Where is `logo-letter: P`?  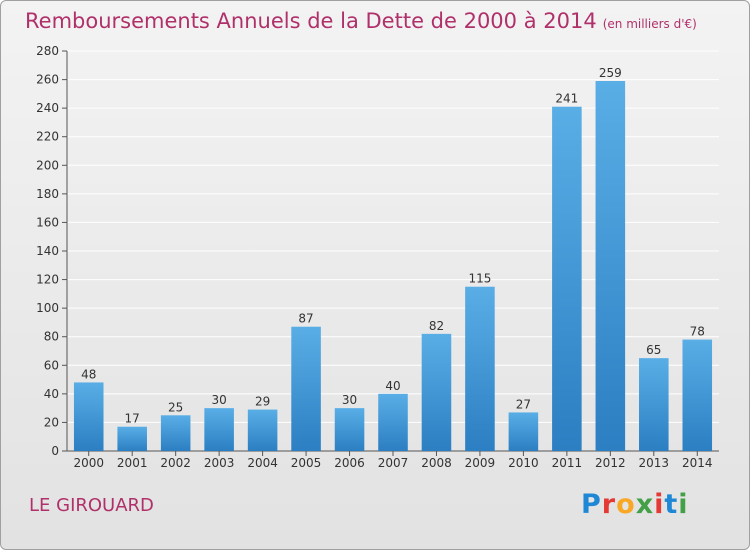
logo-letter: P is located at coordinates (591, 504).